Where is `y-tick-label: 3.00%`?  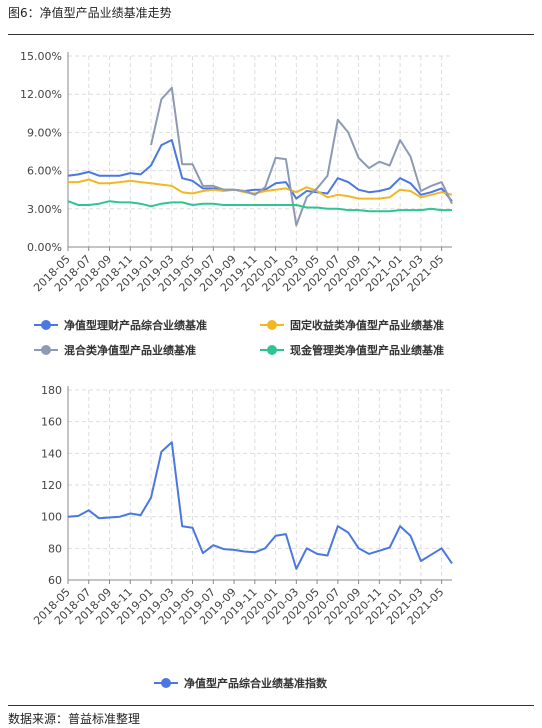
y-tick-label: 3.00% is located at coordinates (44, 209).